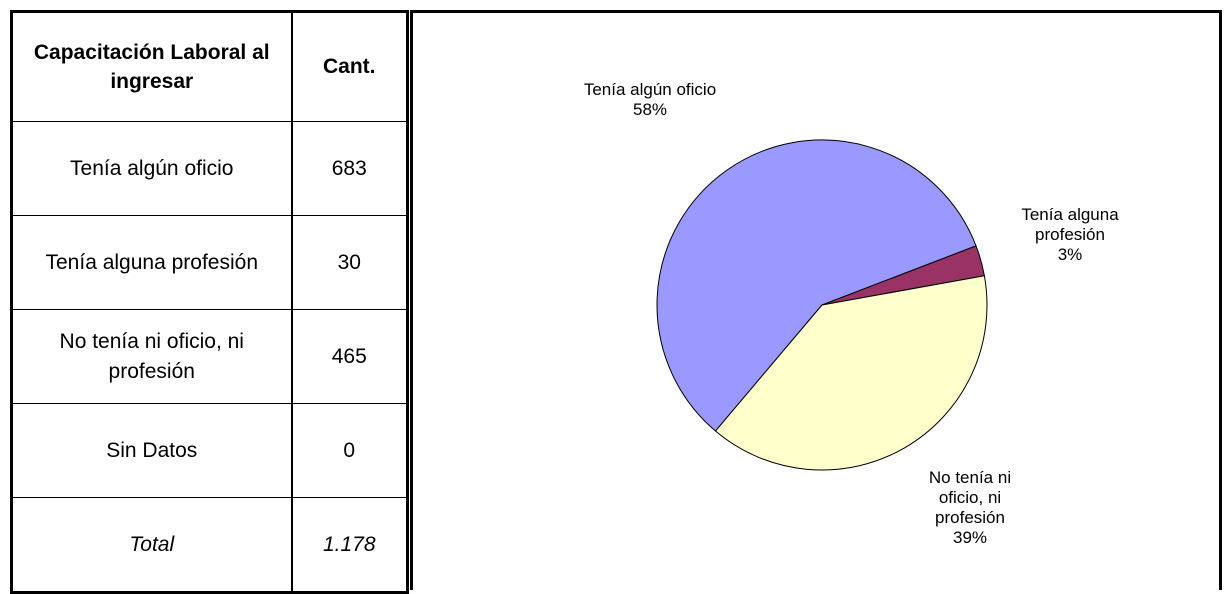 This screenshot has height=594, width=1225. What do you see at coordinates (152, 262) in the screenshot?
I see `cell: Tenía alguna profesión` at bounding box center [152, 262].